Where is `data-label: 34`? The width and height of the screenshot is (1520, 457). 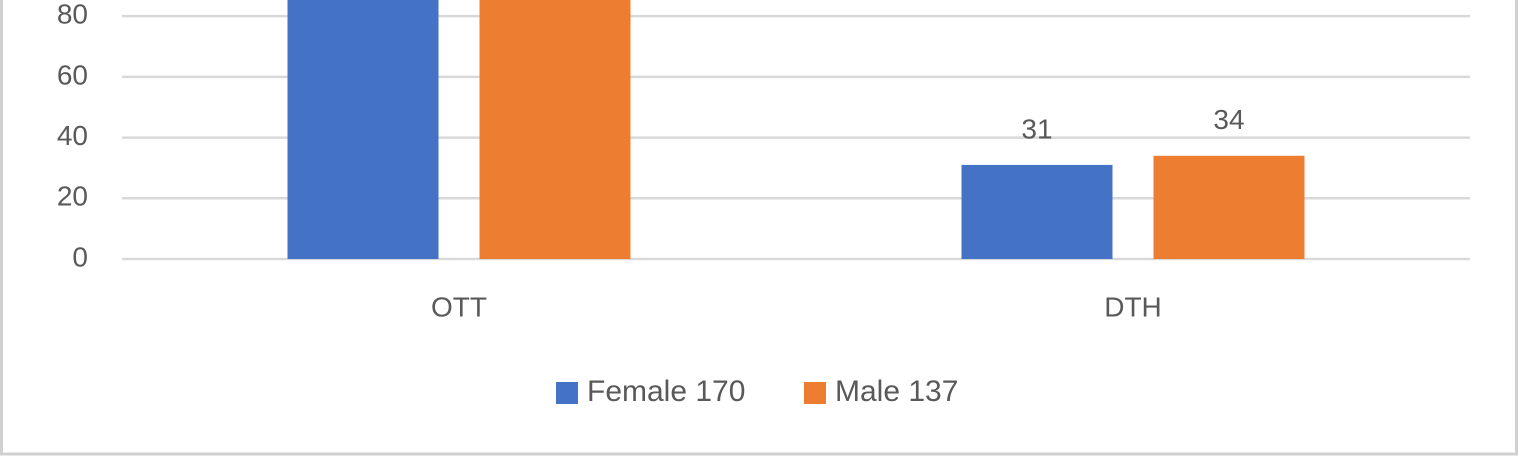
data-label: 34 is located at coordinates (1228, 119).